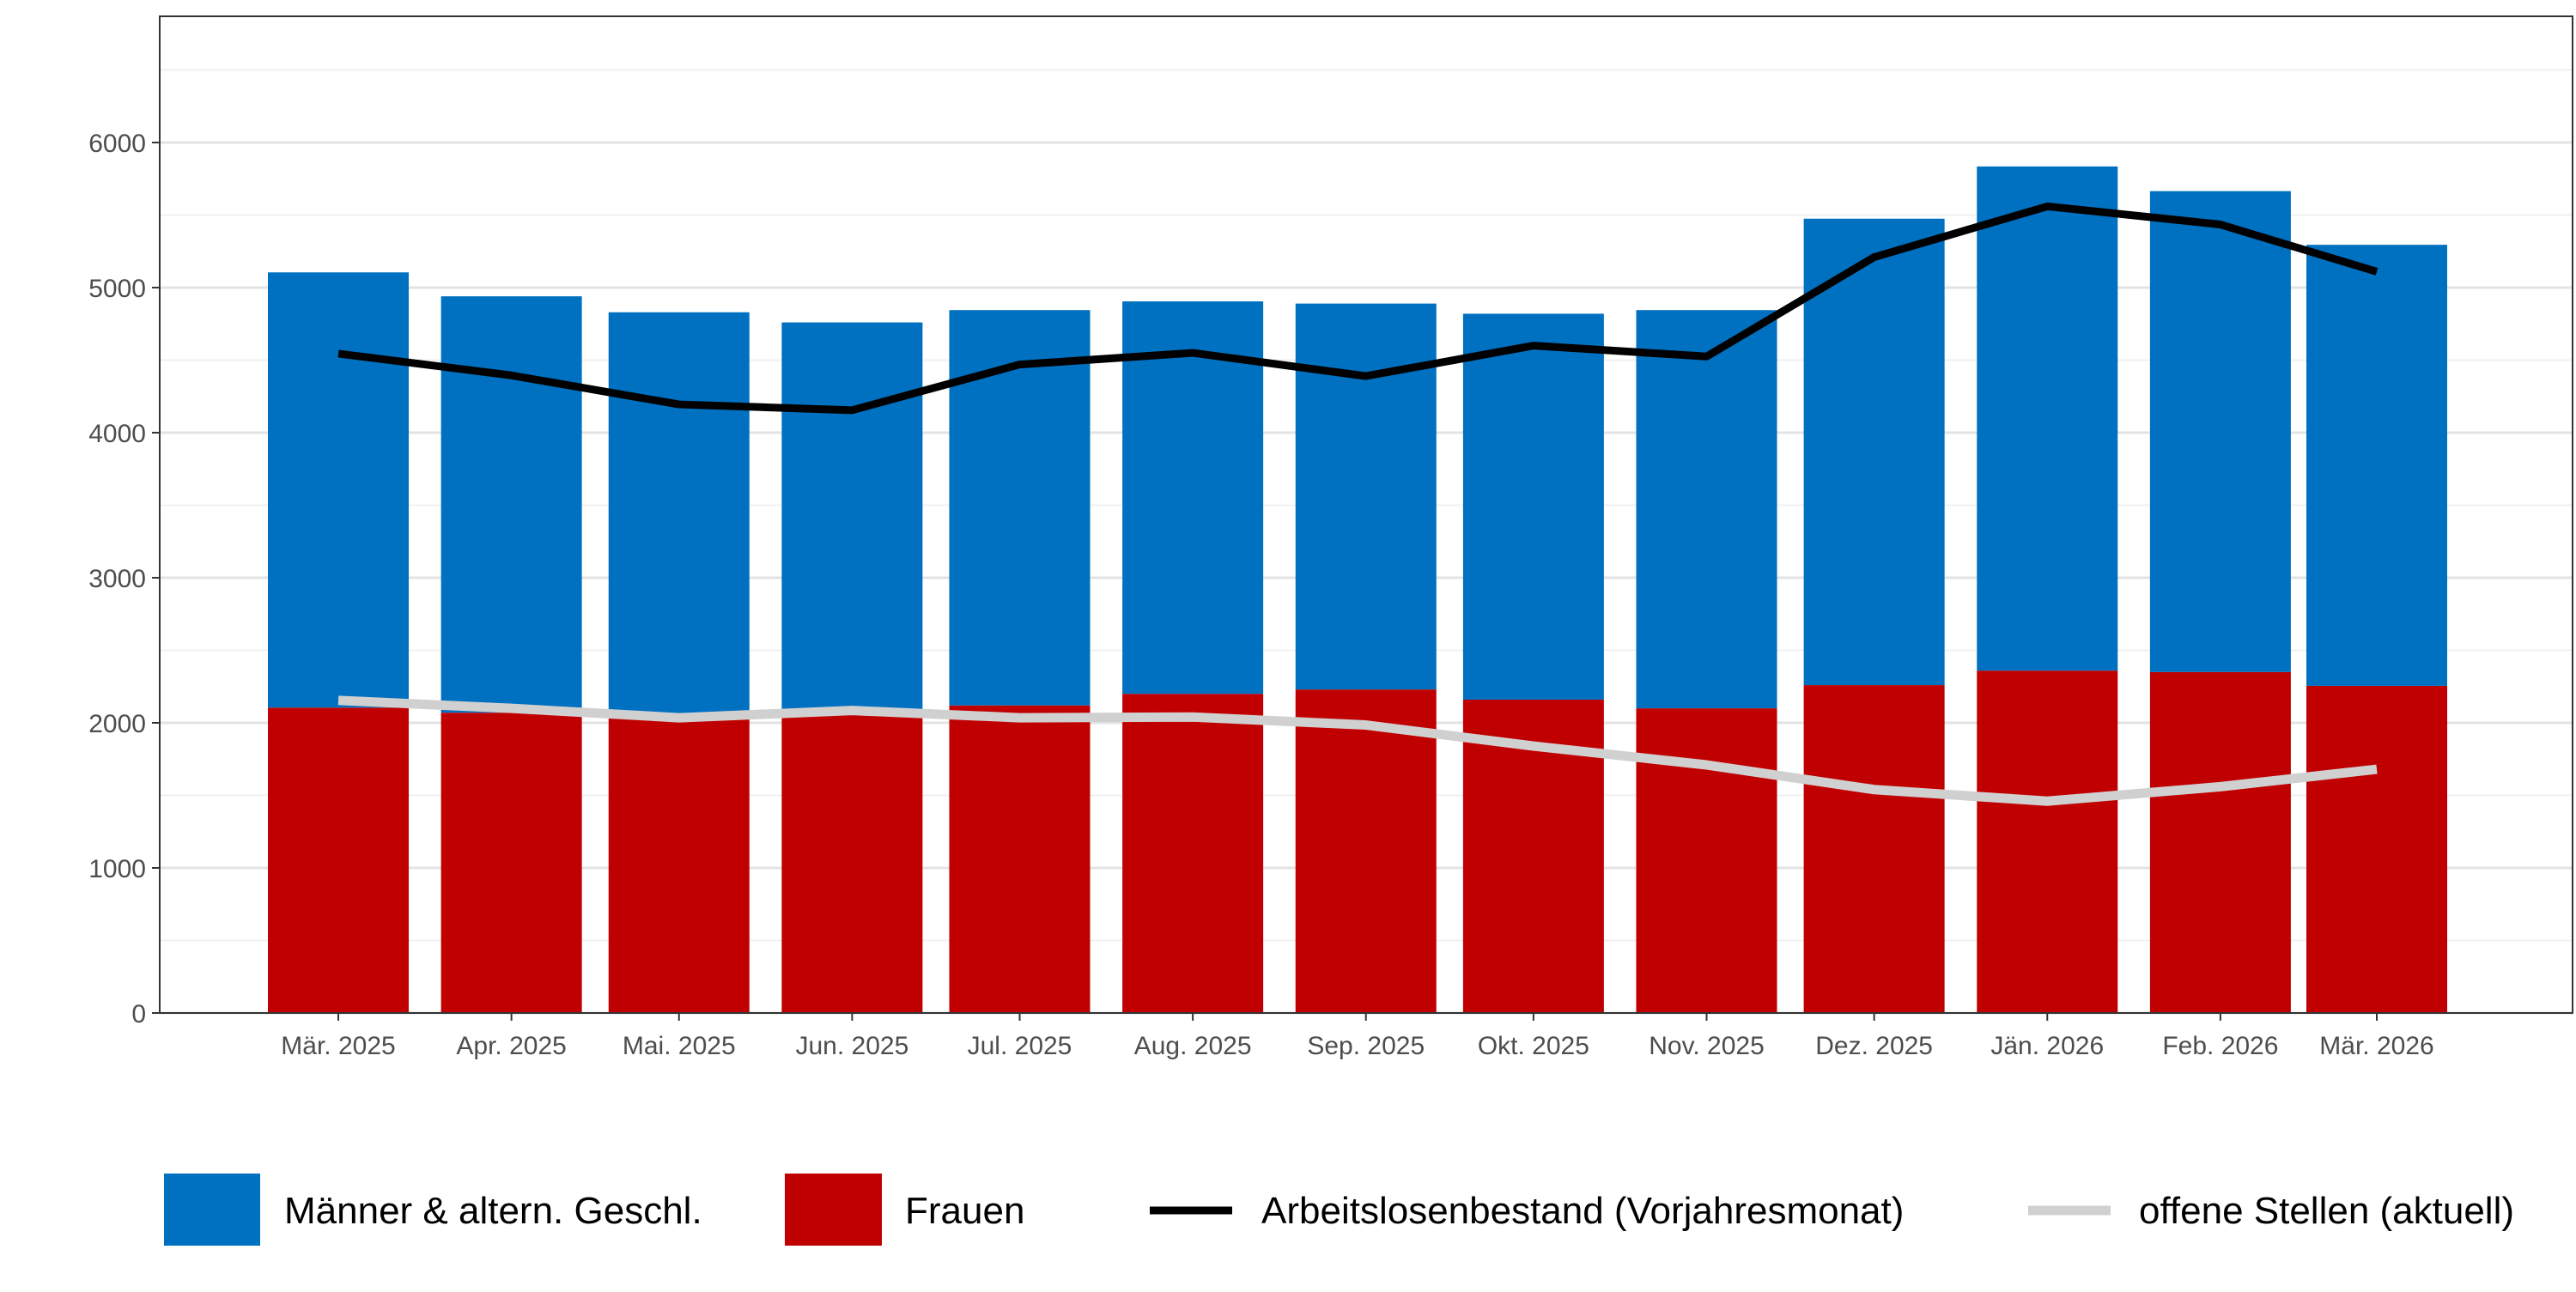  Describe the element at coordinates (117, 869) in the screenshot. I see `y-tick-label: 1000` at that location.